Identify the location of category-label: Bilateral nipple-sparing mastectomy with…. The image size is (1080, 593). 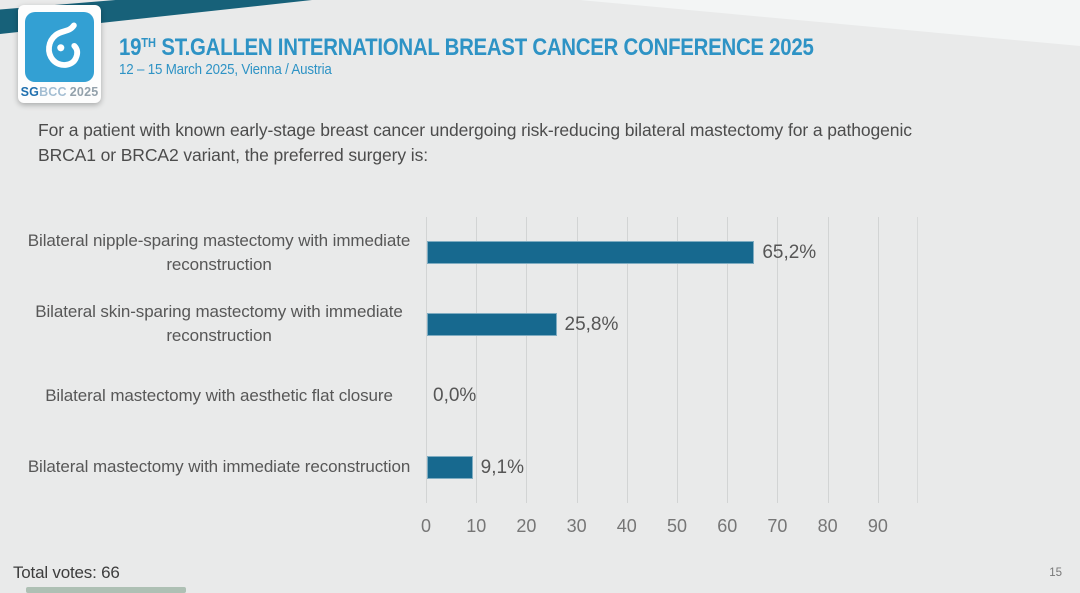
(219, 252).